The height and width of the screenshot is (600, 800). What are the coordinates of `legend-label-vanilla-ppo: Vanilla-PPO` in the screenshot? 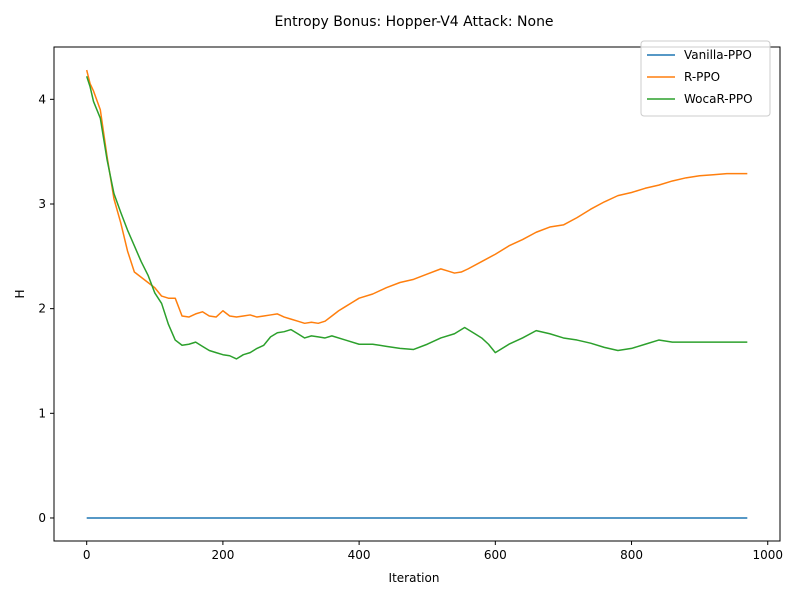 It's located at (718, 55).